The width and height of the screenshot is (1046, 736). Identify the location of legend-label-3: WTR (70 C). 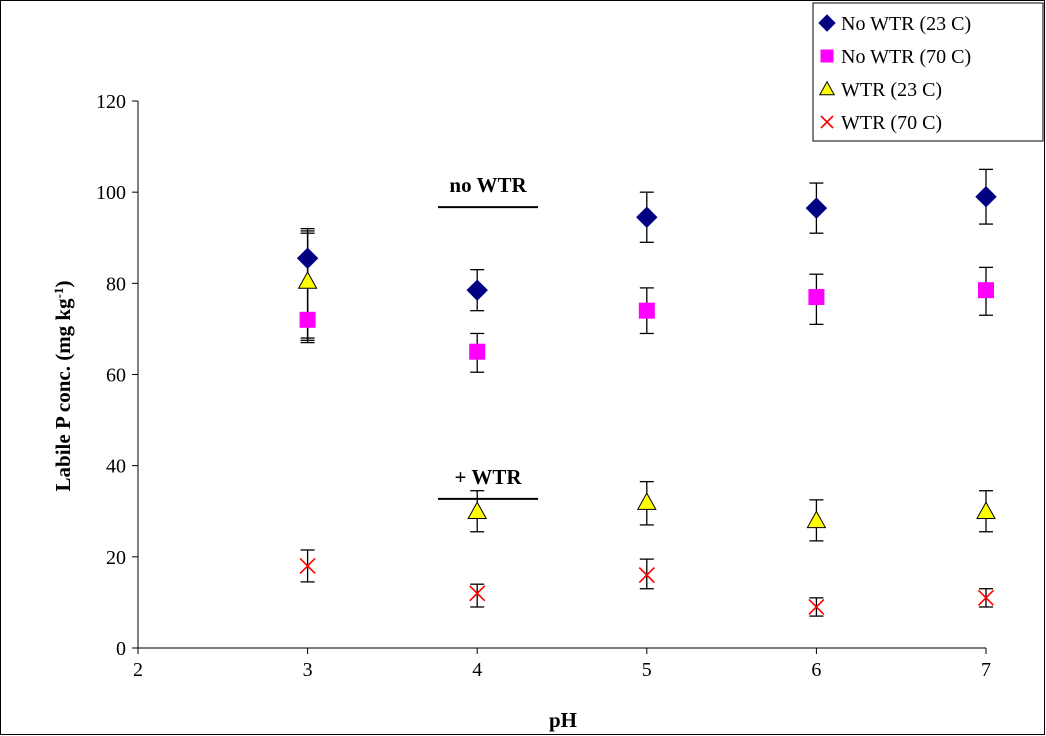
(891, 123).